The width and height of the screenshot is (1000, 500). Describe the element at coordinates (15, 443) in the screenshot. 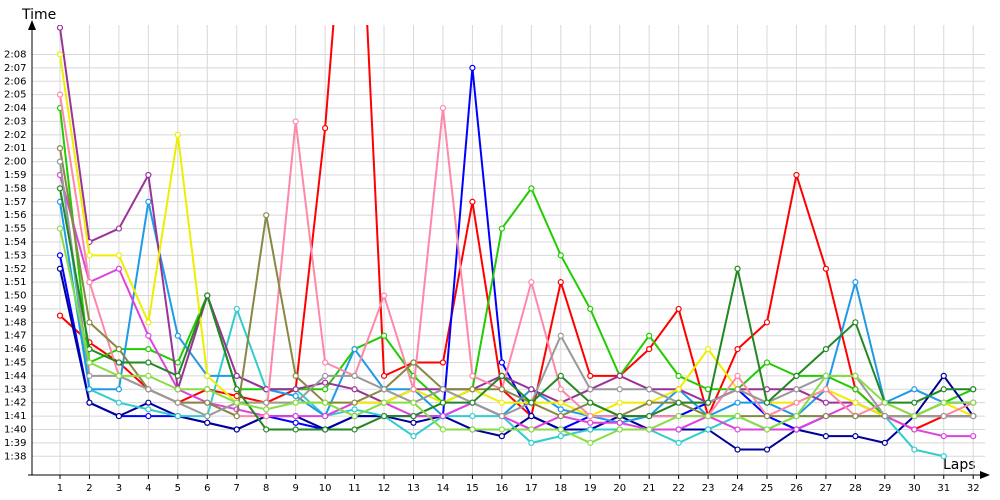

I see `y-tick-label: 1:39` at that location.